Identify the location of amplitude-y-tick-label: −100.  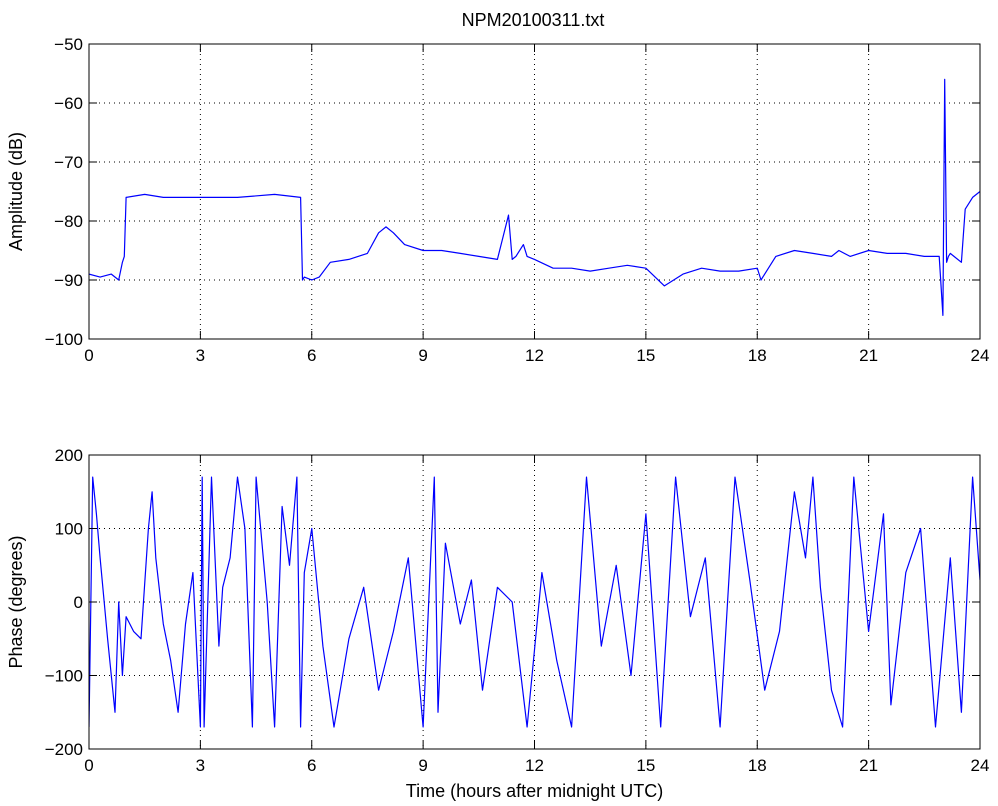
(64, 339).